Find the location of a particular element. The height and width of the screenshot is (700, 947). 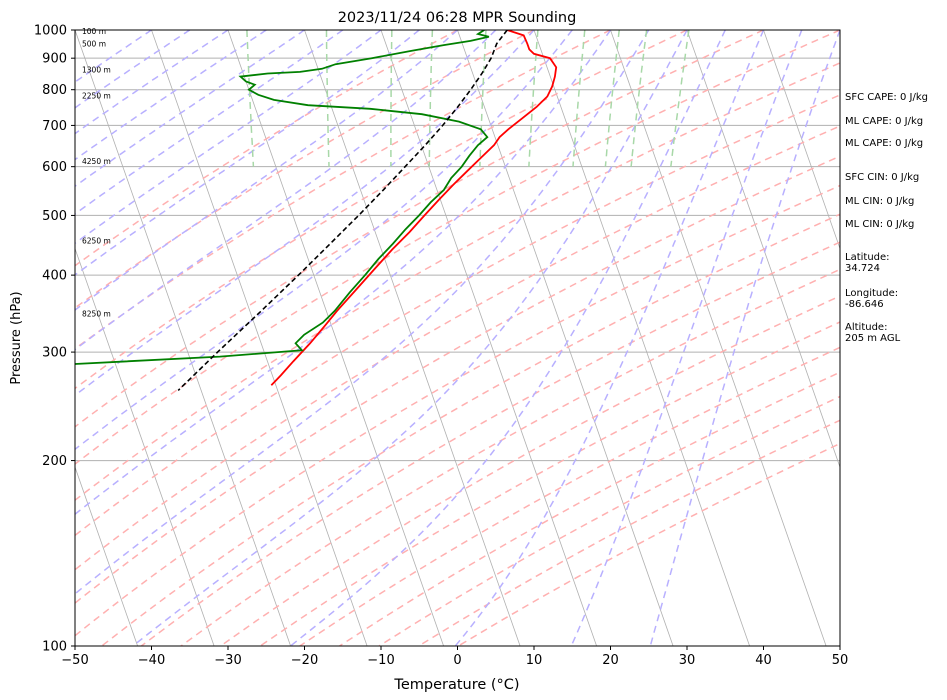

sfc-cape-text: SFC CAPE: 0 J/kg is located at coordinates (886, 97).